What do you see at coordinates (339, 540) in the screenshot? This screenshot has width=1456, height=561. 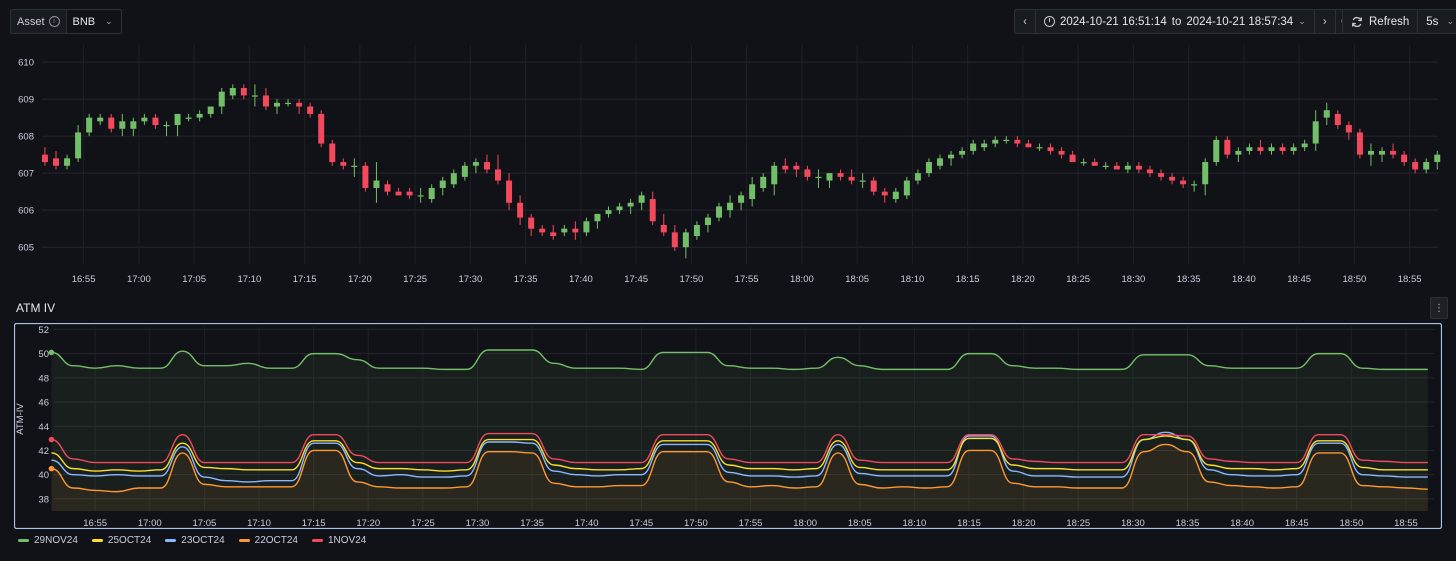 I see `legend-item: 1NOV24` at bounding box center [339, 540].